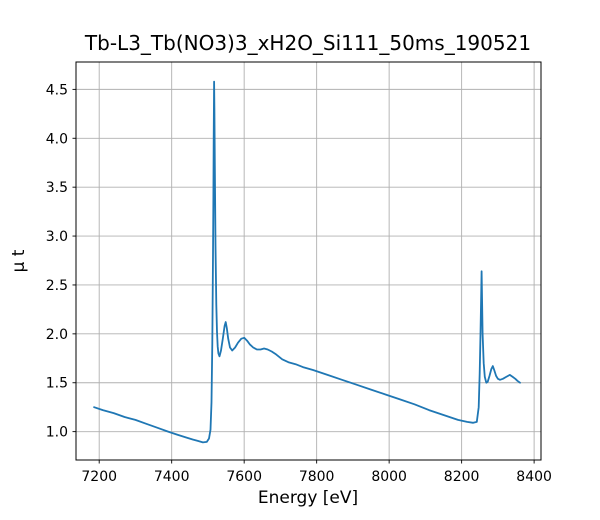  Describe the element at coordinates (308, 498) in the screenshot. I see `x-axis-label: Energy [eV]` at that location.